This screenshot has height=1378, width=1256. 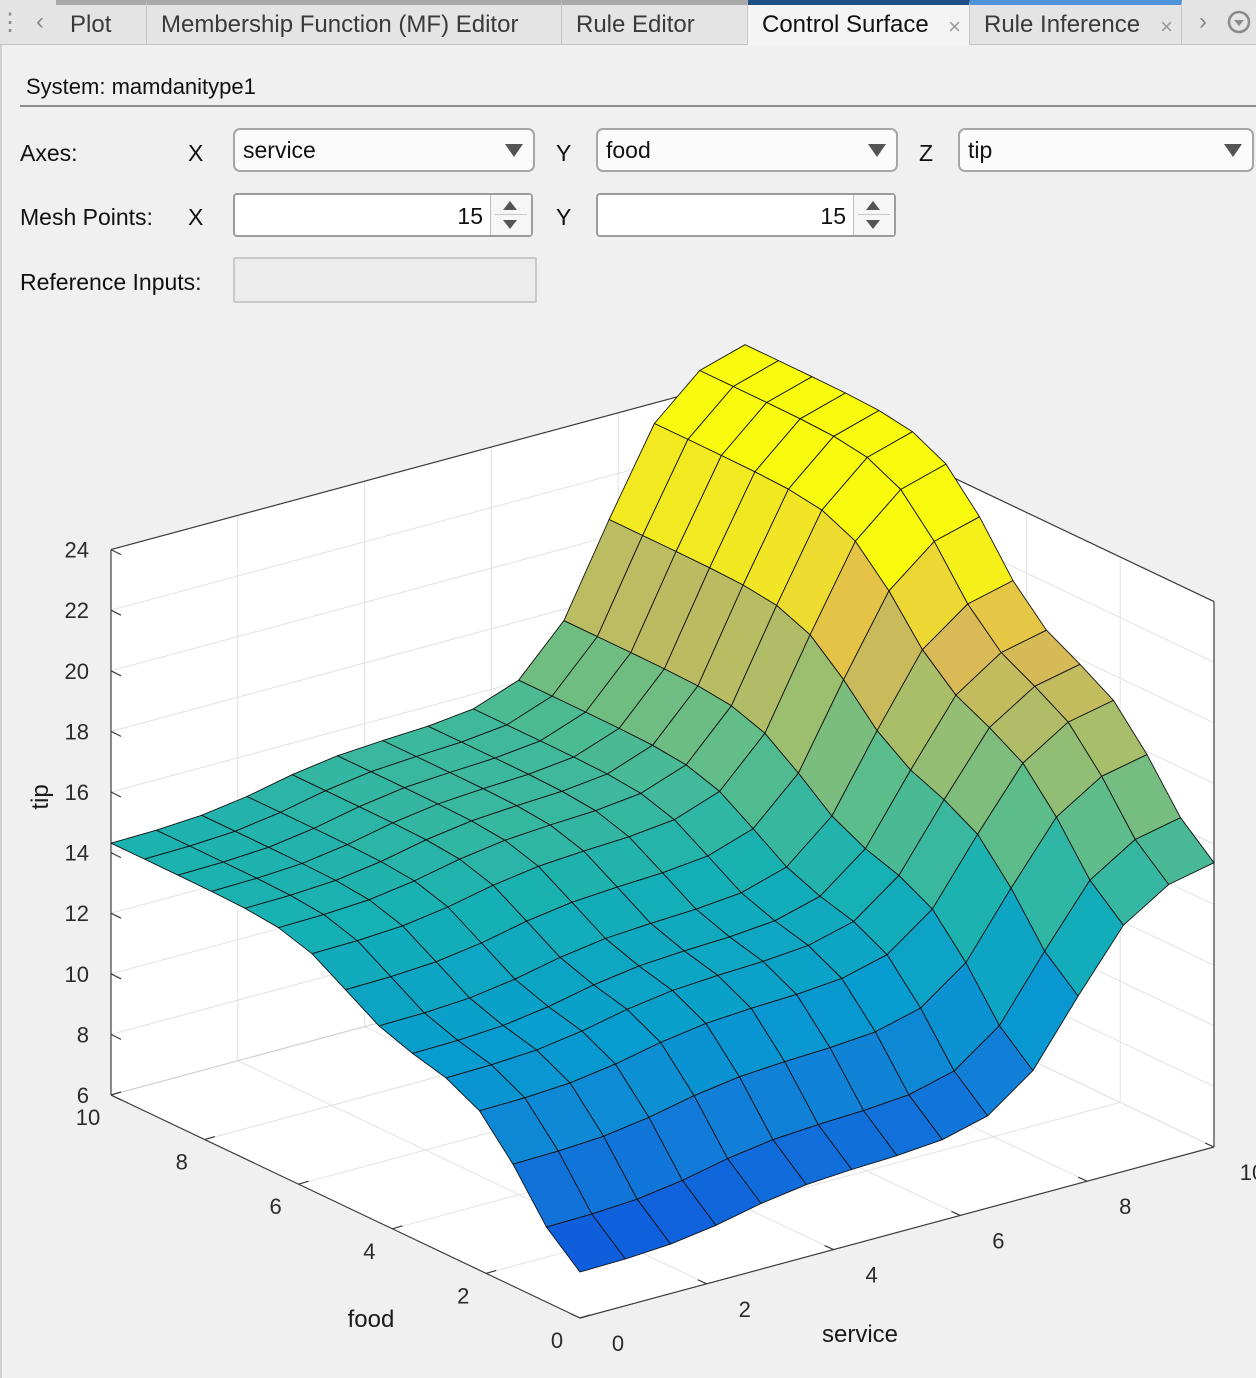 What do you see at coordinates (86, 217) in the screenshot?
I see `mesh-points-label: Mesh Points:` at bounding box center [86, 217].